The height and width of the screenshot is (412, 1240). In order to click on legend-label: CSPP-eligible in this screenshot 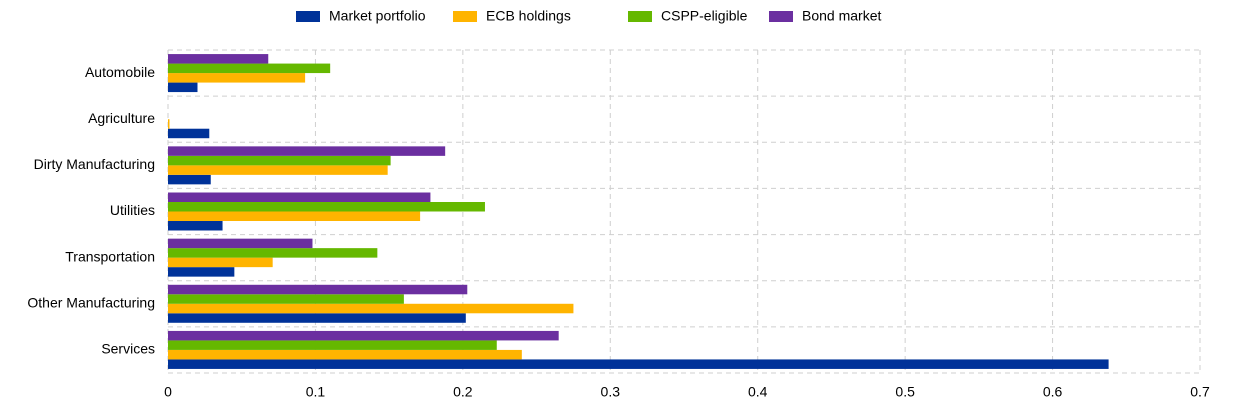, I will do `click(704, 16)`.